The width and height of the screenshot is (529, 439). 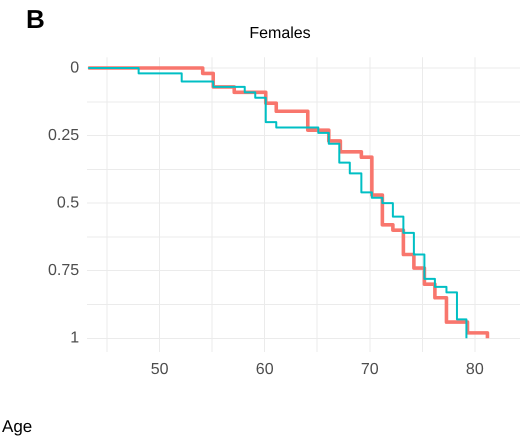 I want to click on y-tick-label: 0.5, so click(x=68, y=203).